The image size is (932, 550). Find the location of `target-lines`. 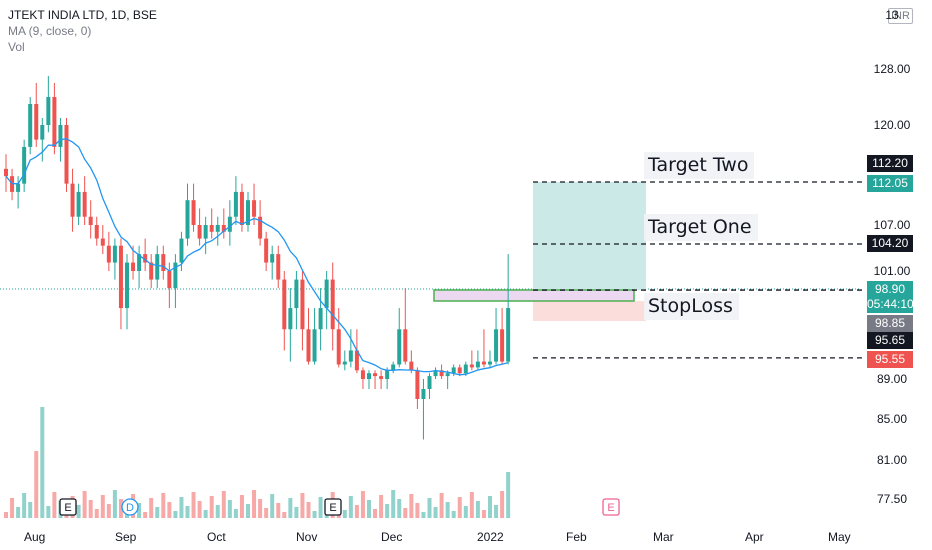

target-lines is located at coordinates (697, 270).